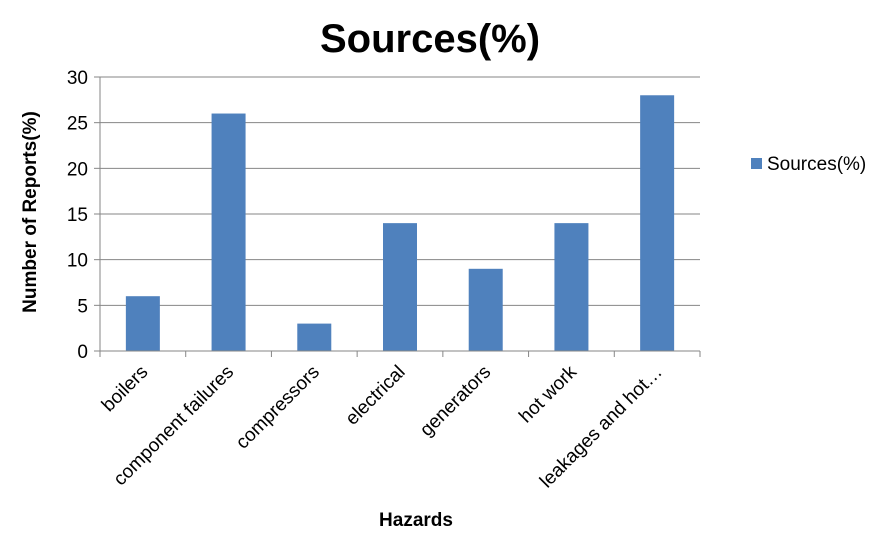  Describe the element at coordinates (657, 223) in the screenshot. I see `bar-leakages-and-hot-` at that location.